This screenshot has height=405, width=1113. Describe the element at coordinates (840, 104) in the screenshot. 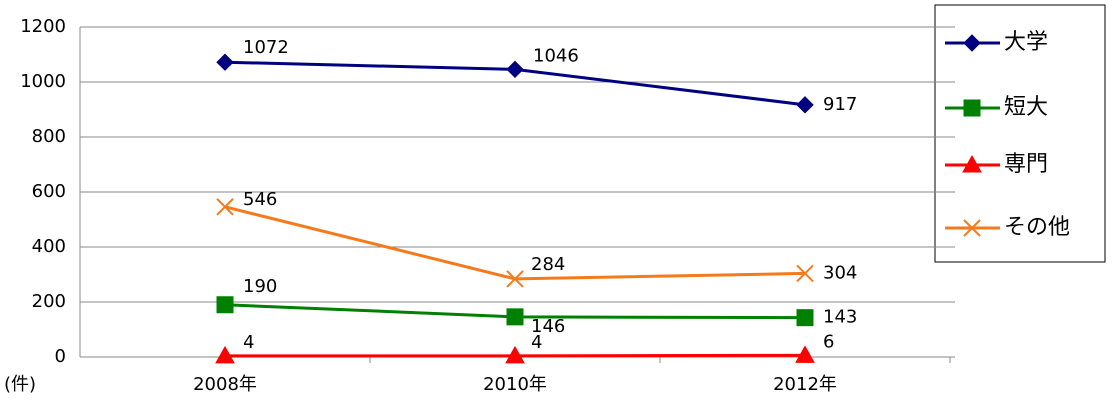

I see `data-label: 917` at that location.